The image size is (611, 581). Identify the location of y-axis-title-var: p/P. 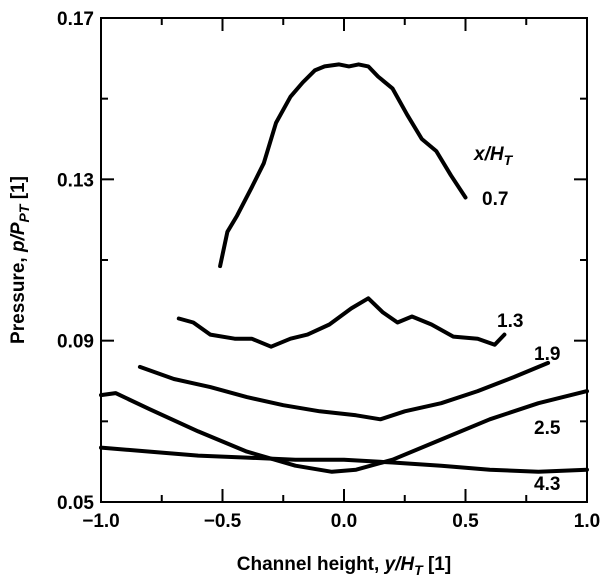
(18, 237).